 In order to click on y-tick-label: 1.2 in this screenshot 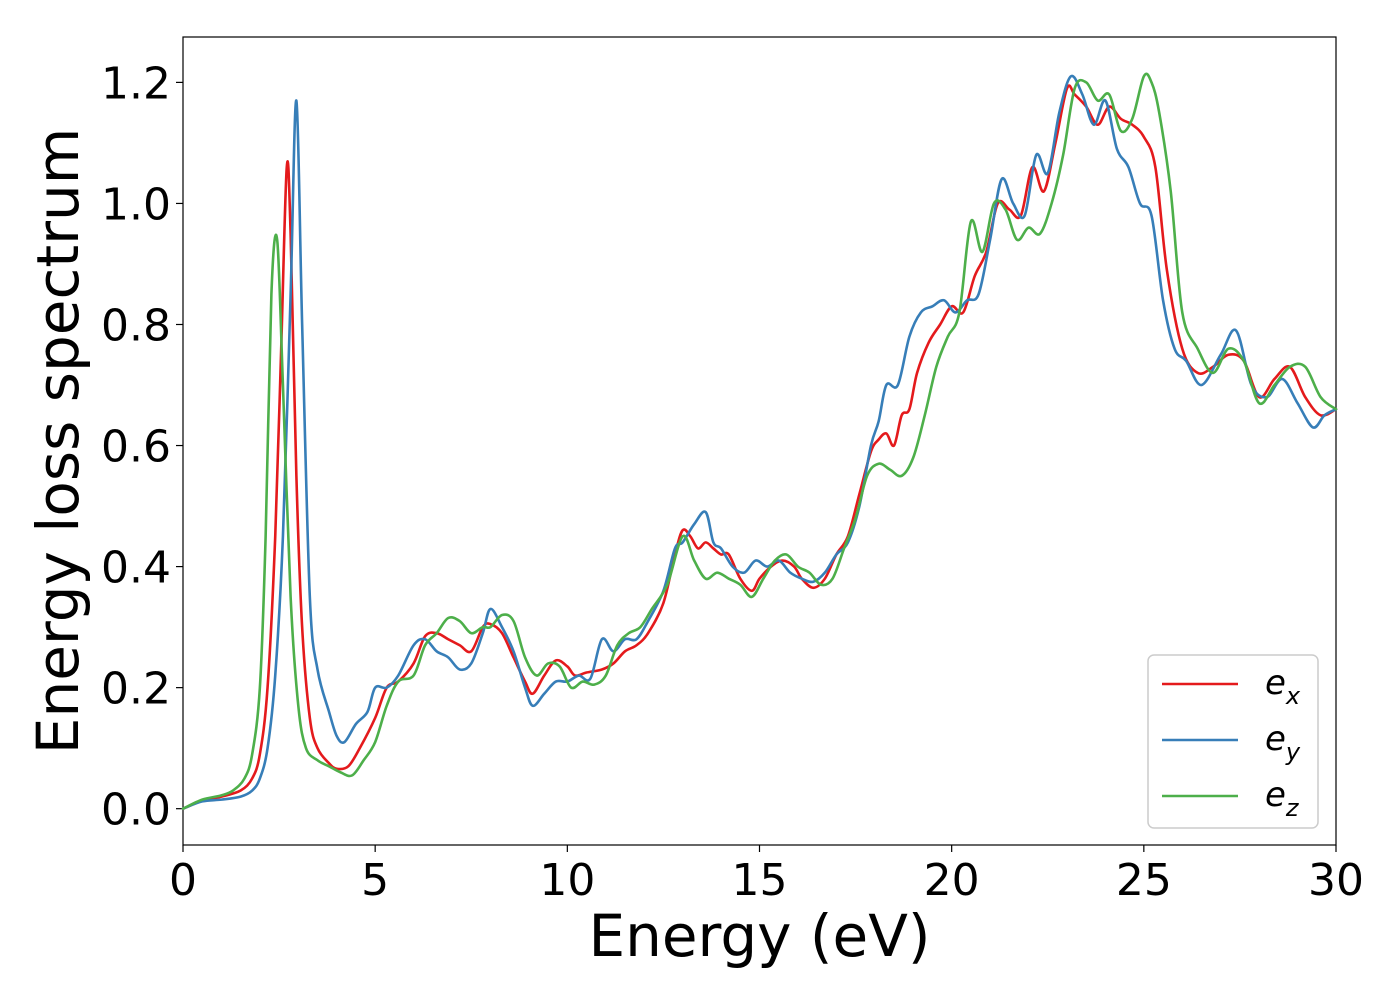, I will do `click(136, 83)`.